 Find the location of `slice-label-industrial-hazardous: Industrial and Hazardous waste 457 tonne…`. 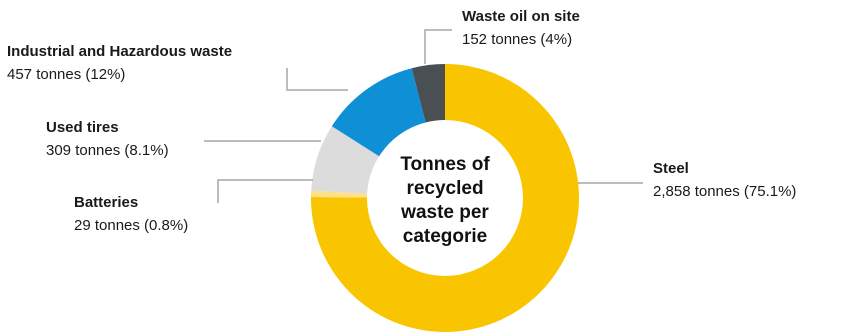

slice-label-industrial-hazardous: Industrial and Hazardous waste 457 tonne… is located at coordinates (119, 63).